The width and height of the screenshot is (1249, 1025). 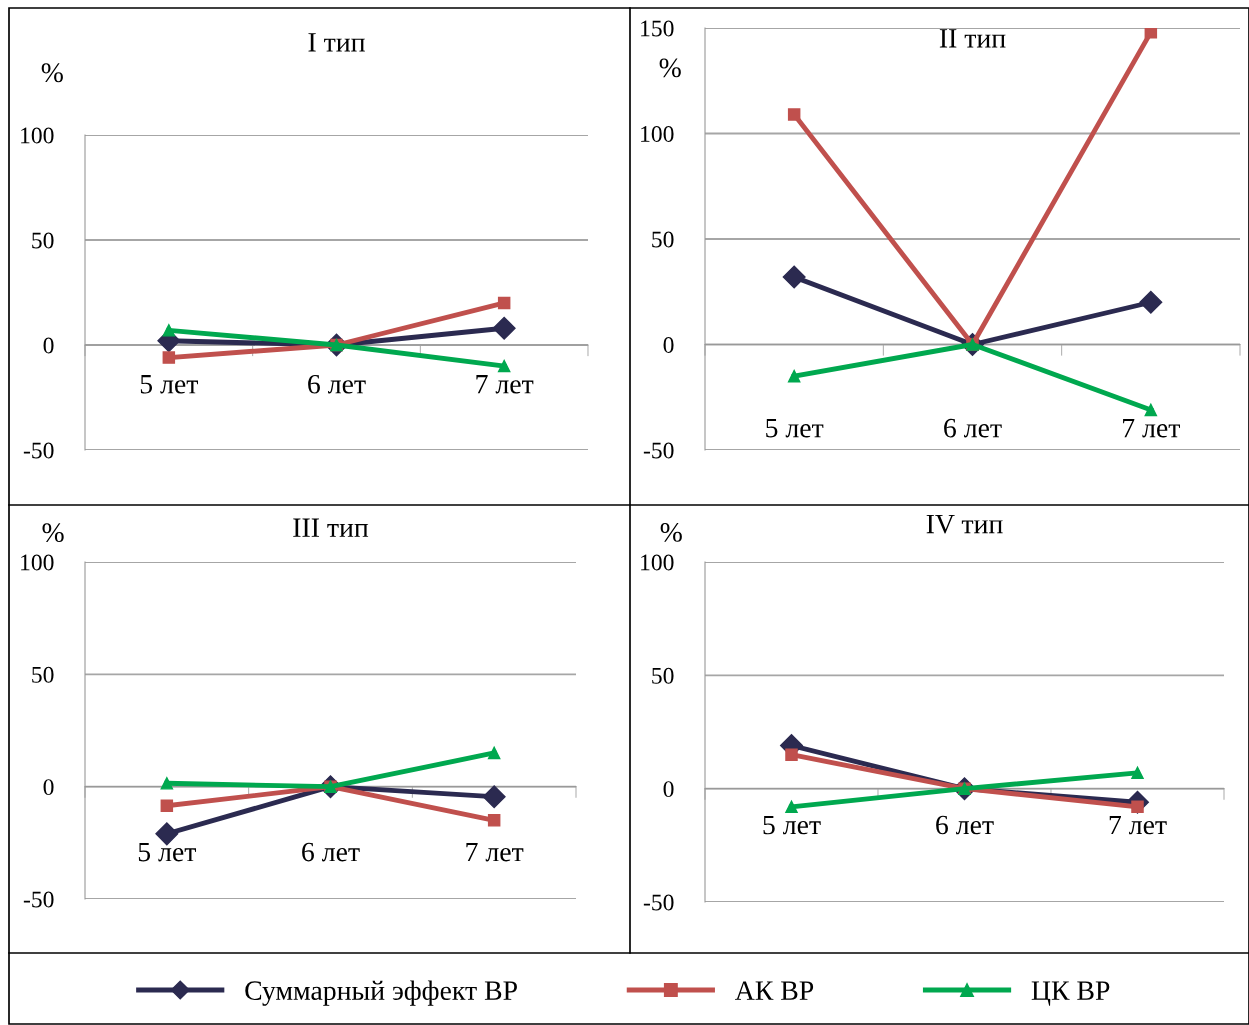 What do you see at coordinates (972, 38) in the screenshot?
I see `chart-title: II тип` at bounding box center [972, 38].